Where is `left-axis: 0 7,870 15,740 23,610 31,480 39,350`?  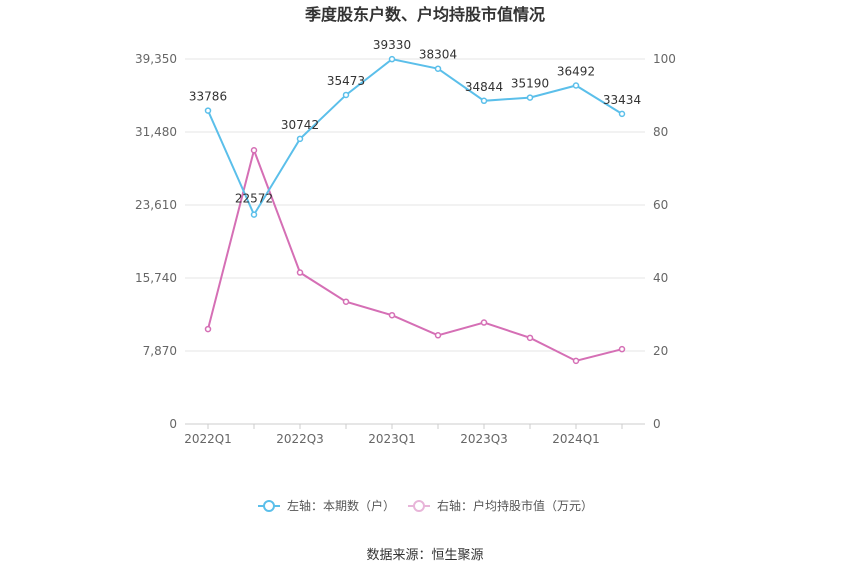 left-axis: 0 7,870 15,740 23,610 31,480 39,350 is located at coordinates (156, 241).